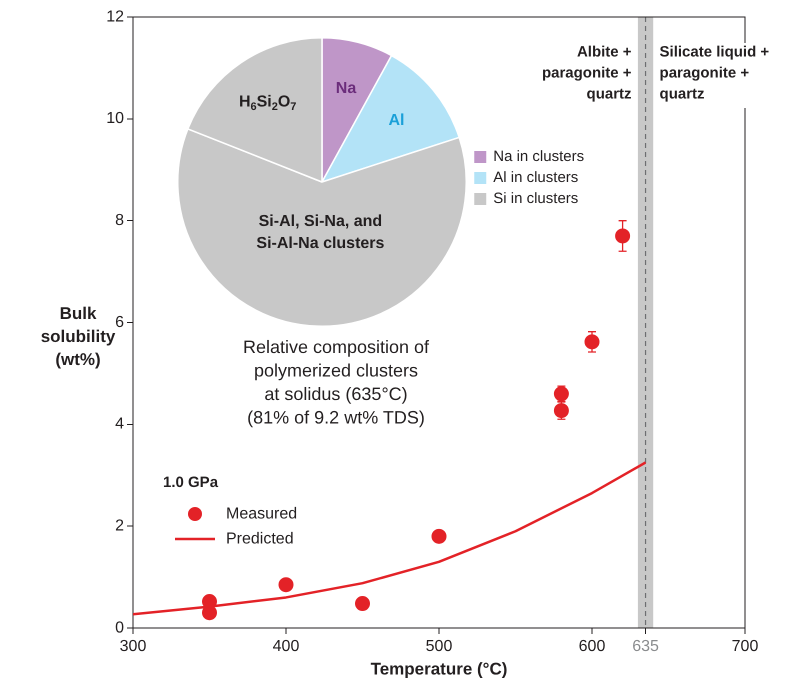 Image resolution: width=789 pixels, height=680 pixels. Describe the element at coordinates (260, 539) in the screenshot. I see `legend-label: Predicted` at that location.